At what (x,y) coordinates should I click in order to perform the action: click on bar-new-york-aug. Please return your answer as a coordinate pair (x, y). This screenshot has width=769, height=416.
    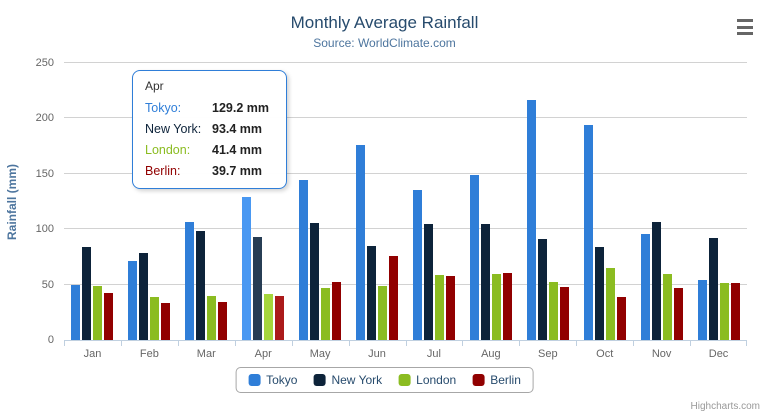
    Looking at the image, I should click on (485, 282).